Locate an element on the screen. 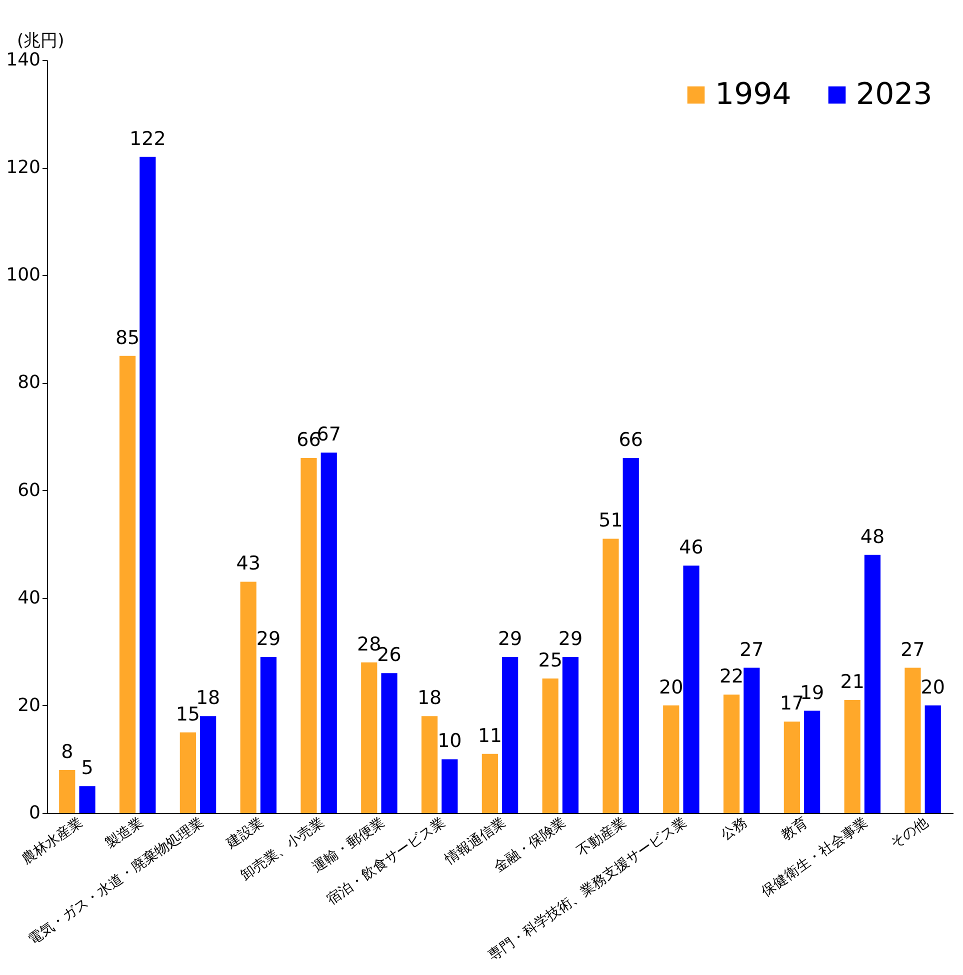 Image resolution: width=963 pixels, height=975 pixels. data-label: 21 is located at coordinates (852, 682).